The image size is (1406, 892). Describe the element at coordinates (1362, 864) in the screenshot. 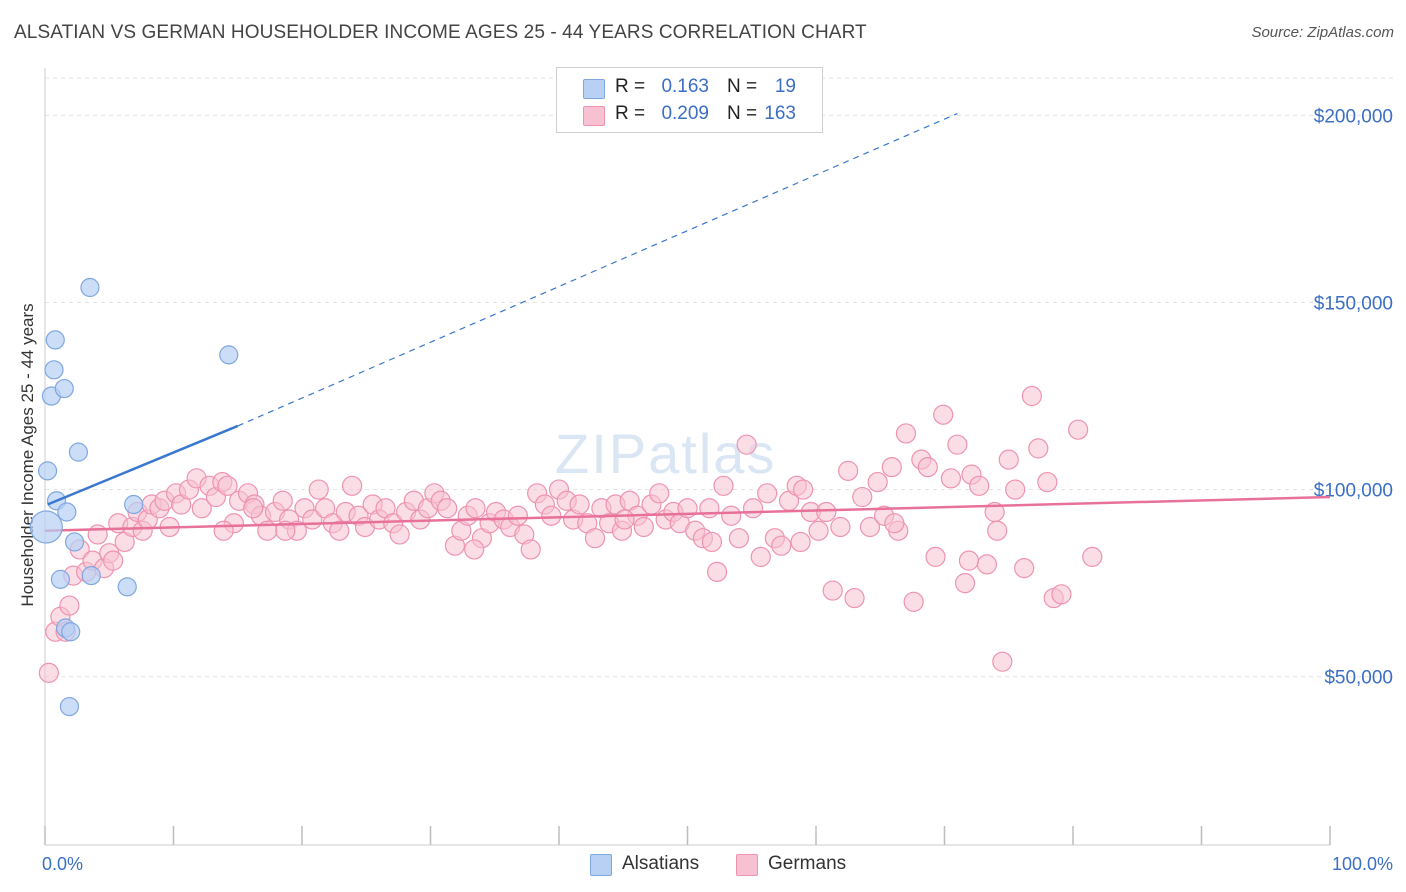

I see `x-tick-label: 100.0%` at that location.